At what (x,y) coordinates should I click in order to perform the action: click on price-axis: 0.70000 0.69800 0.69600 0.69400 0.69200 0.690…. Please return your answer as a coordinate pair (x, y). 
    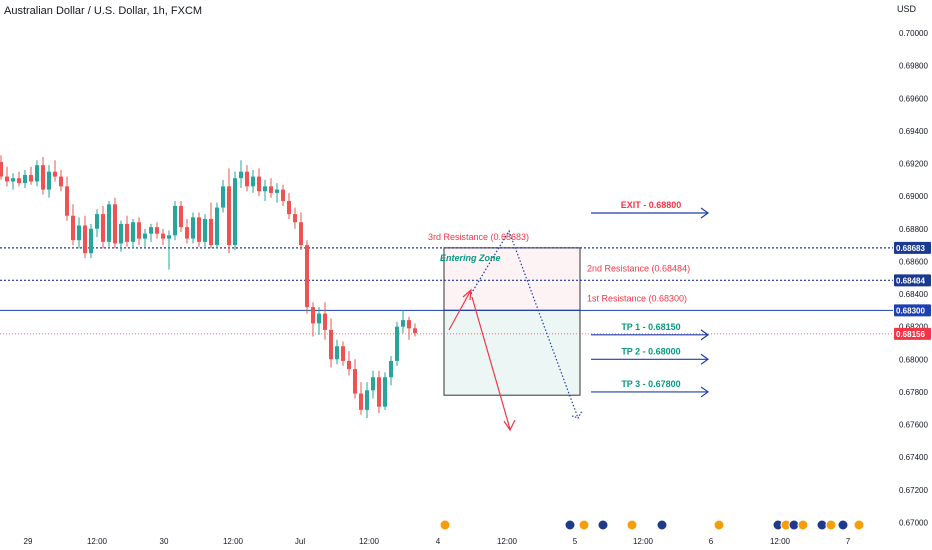
    Looking at the image, I should click on (912, 278).